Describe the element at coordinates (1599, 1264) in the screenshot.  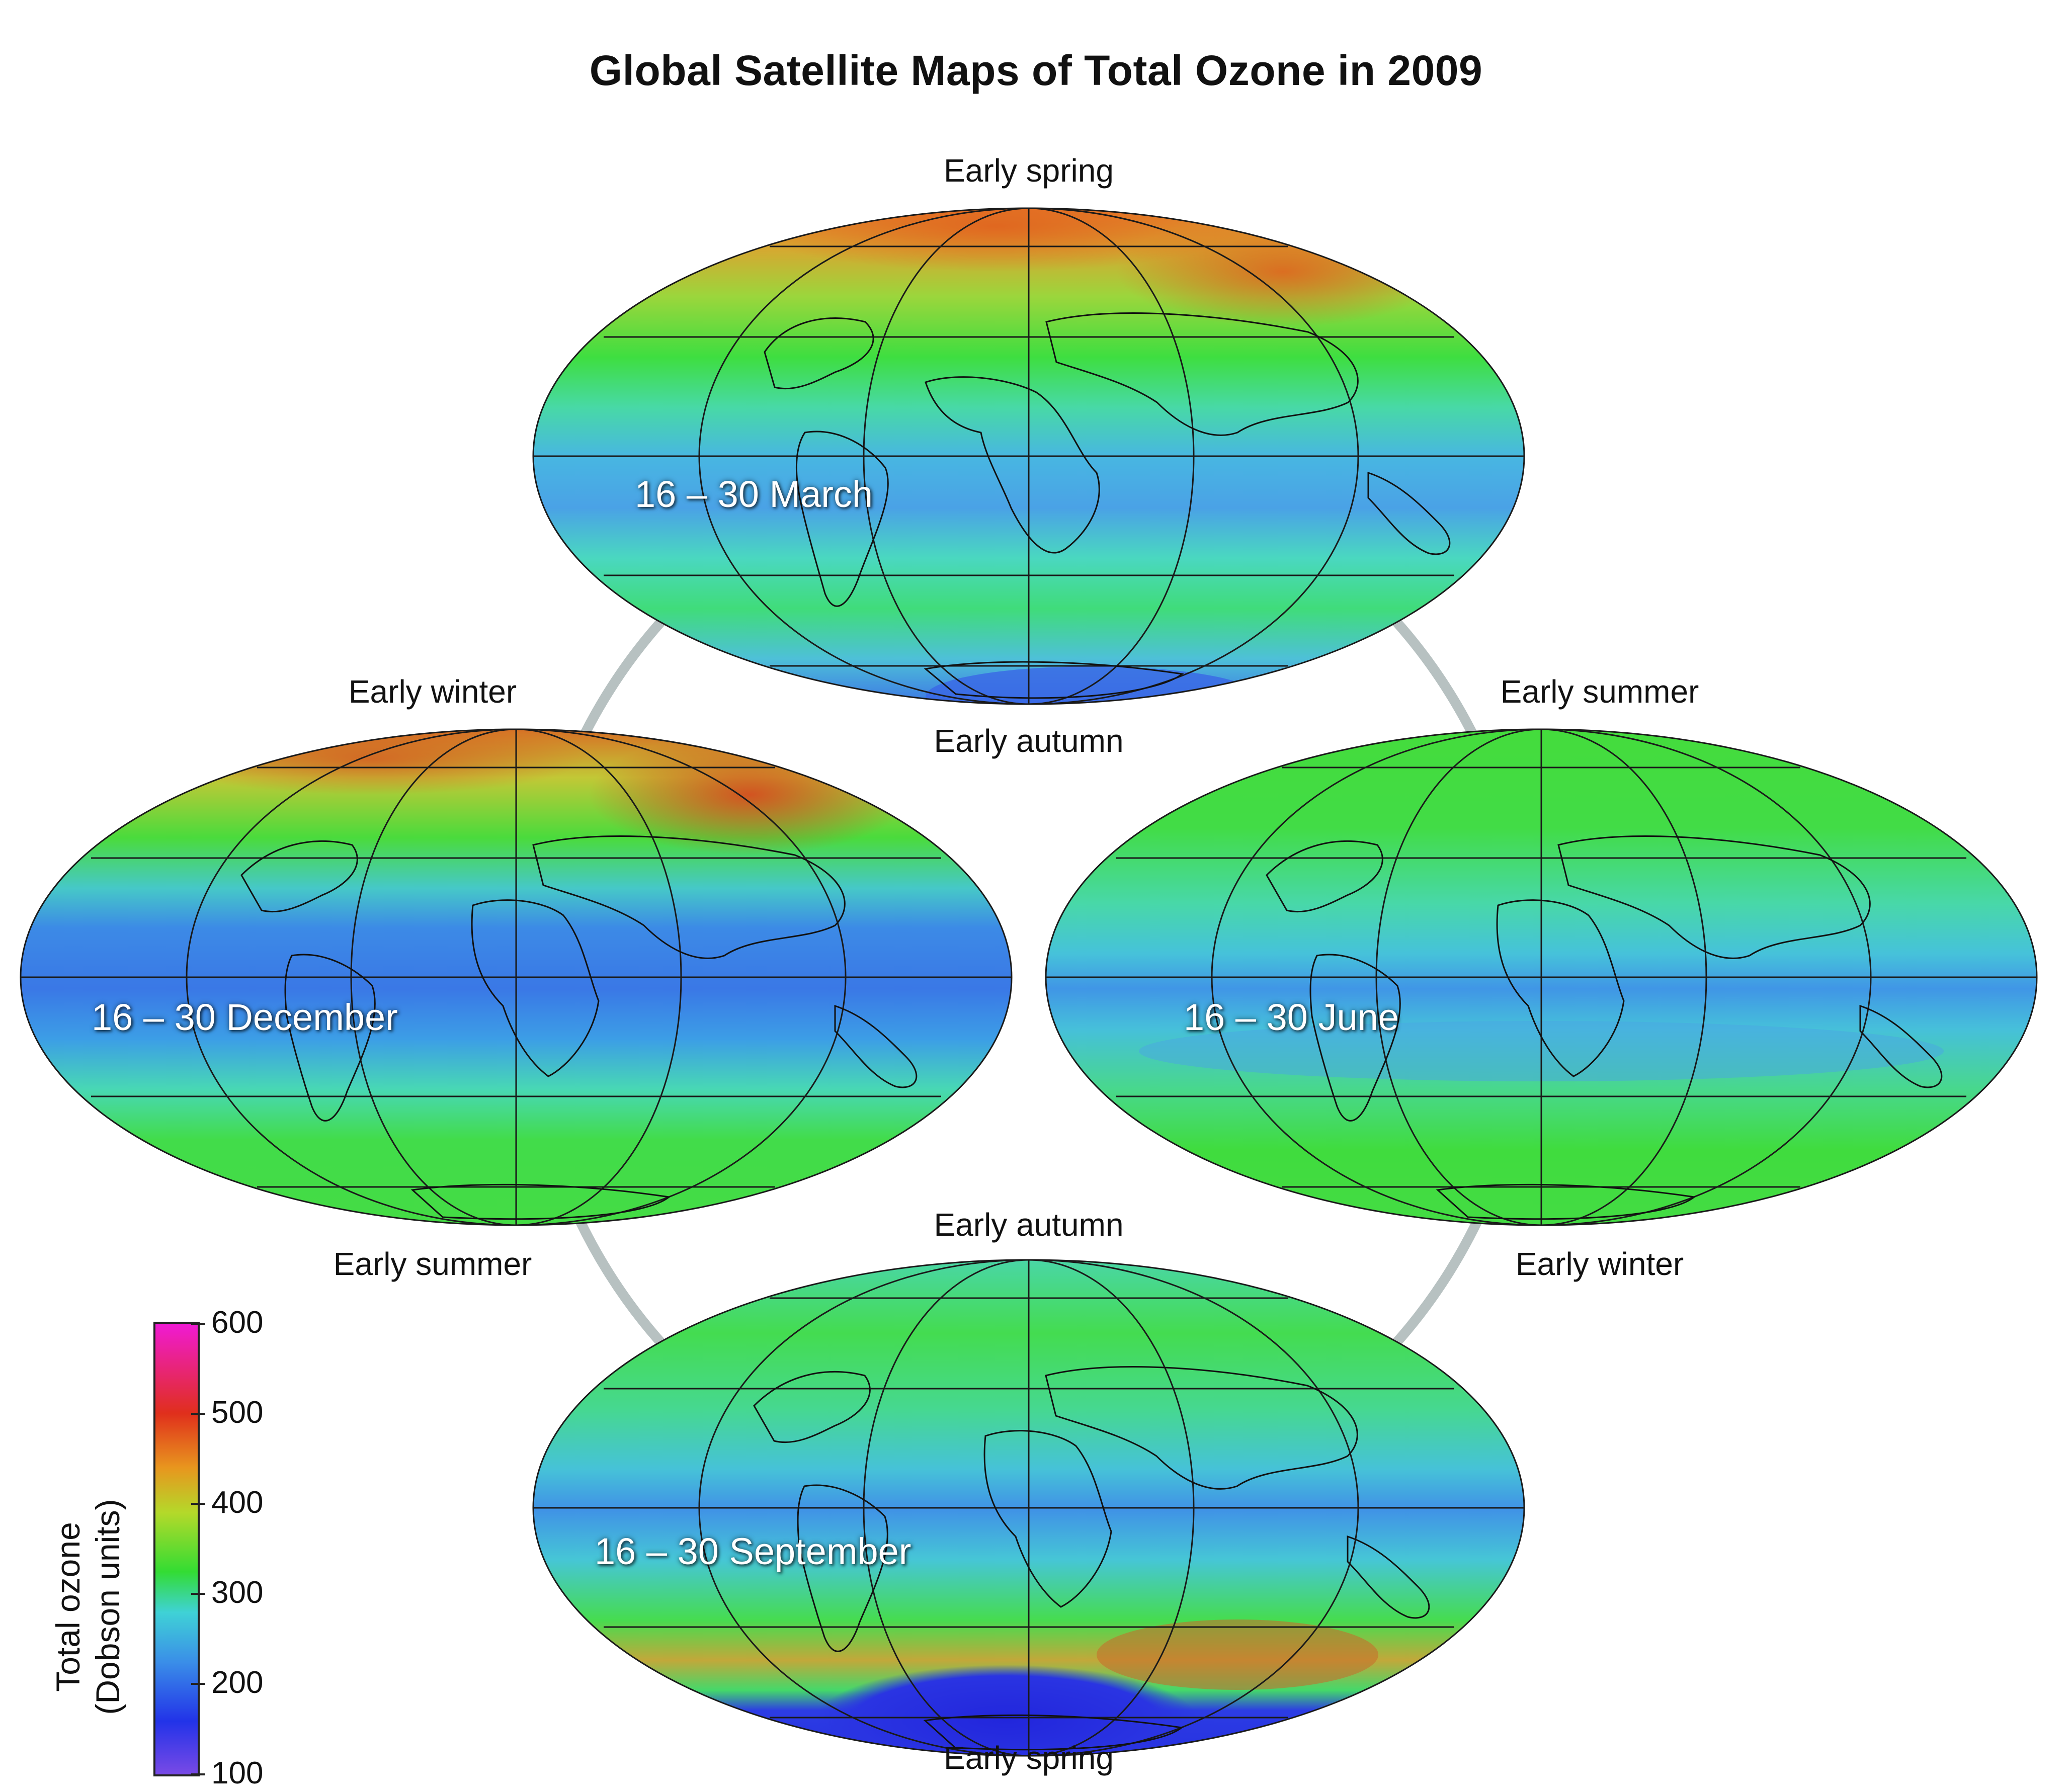
I see `label-june-bottom: Early winter` at that location.